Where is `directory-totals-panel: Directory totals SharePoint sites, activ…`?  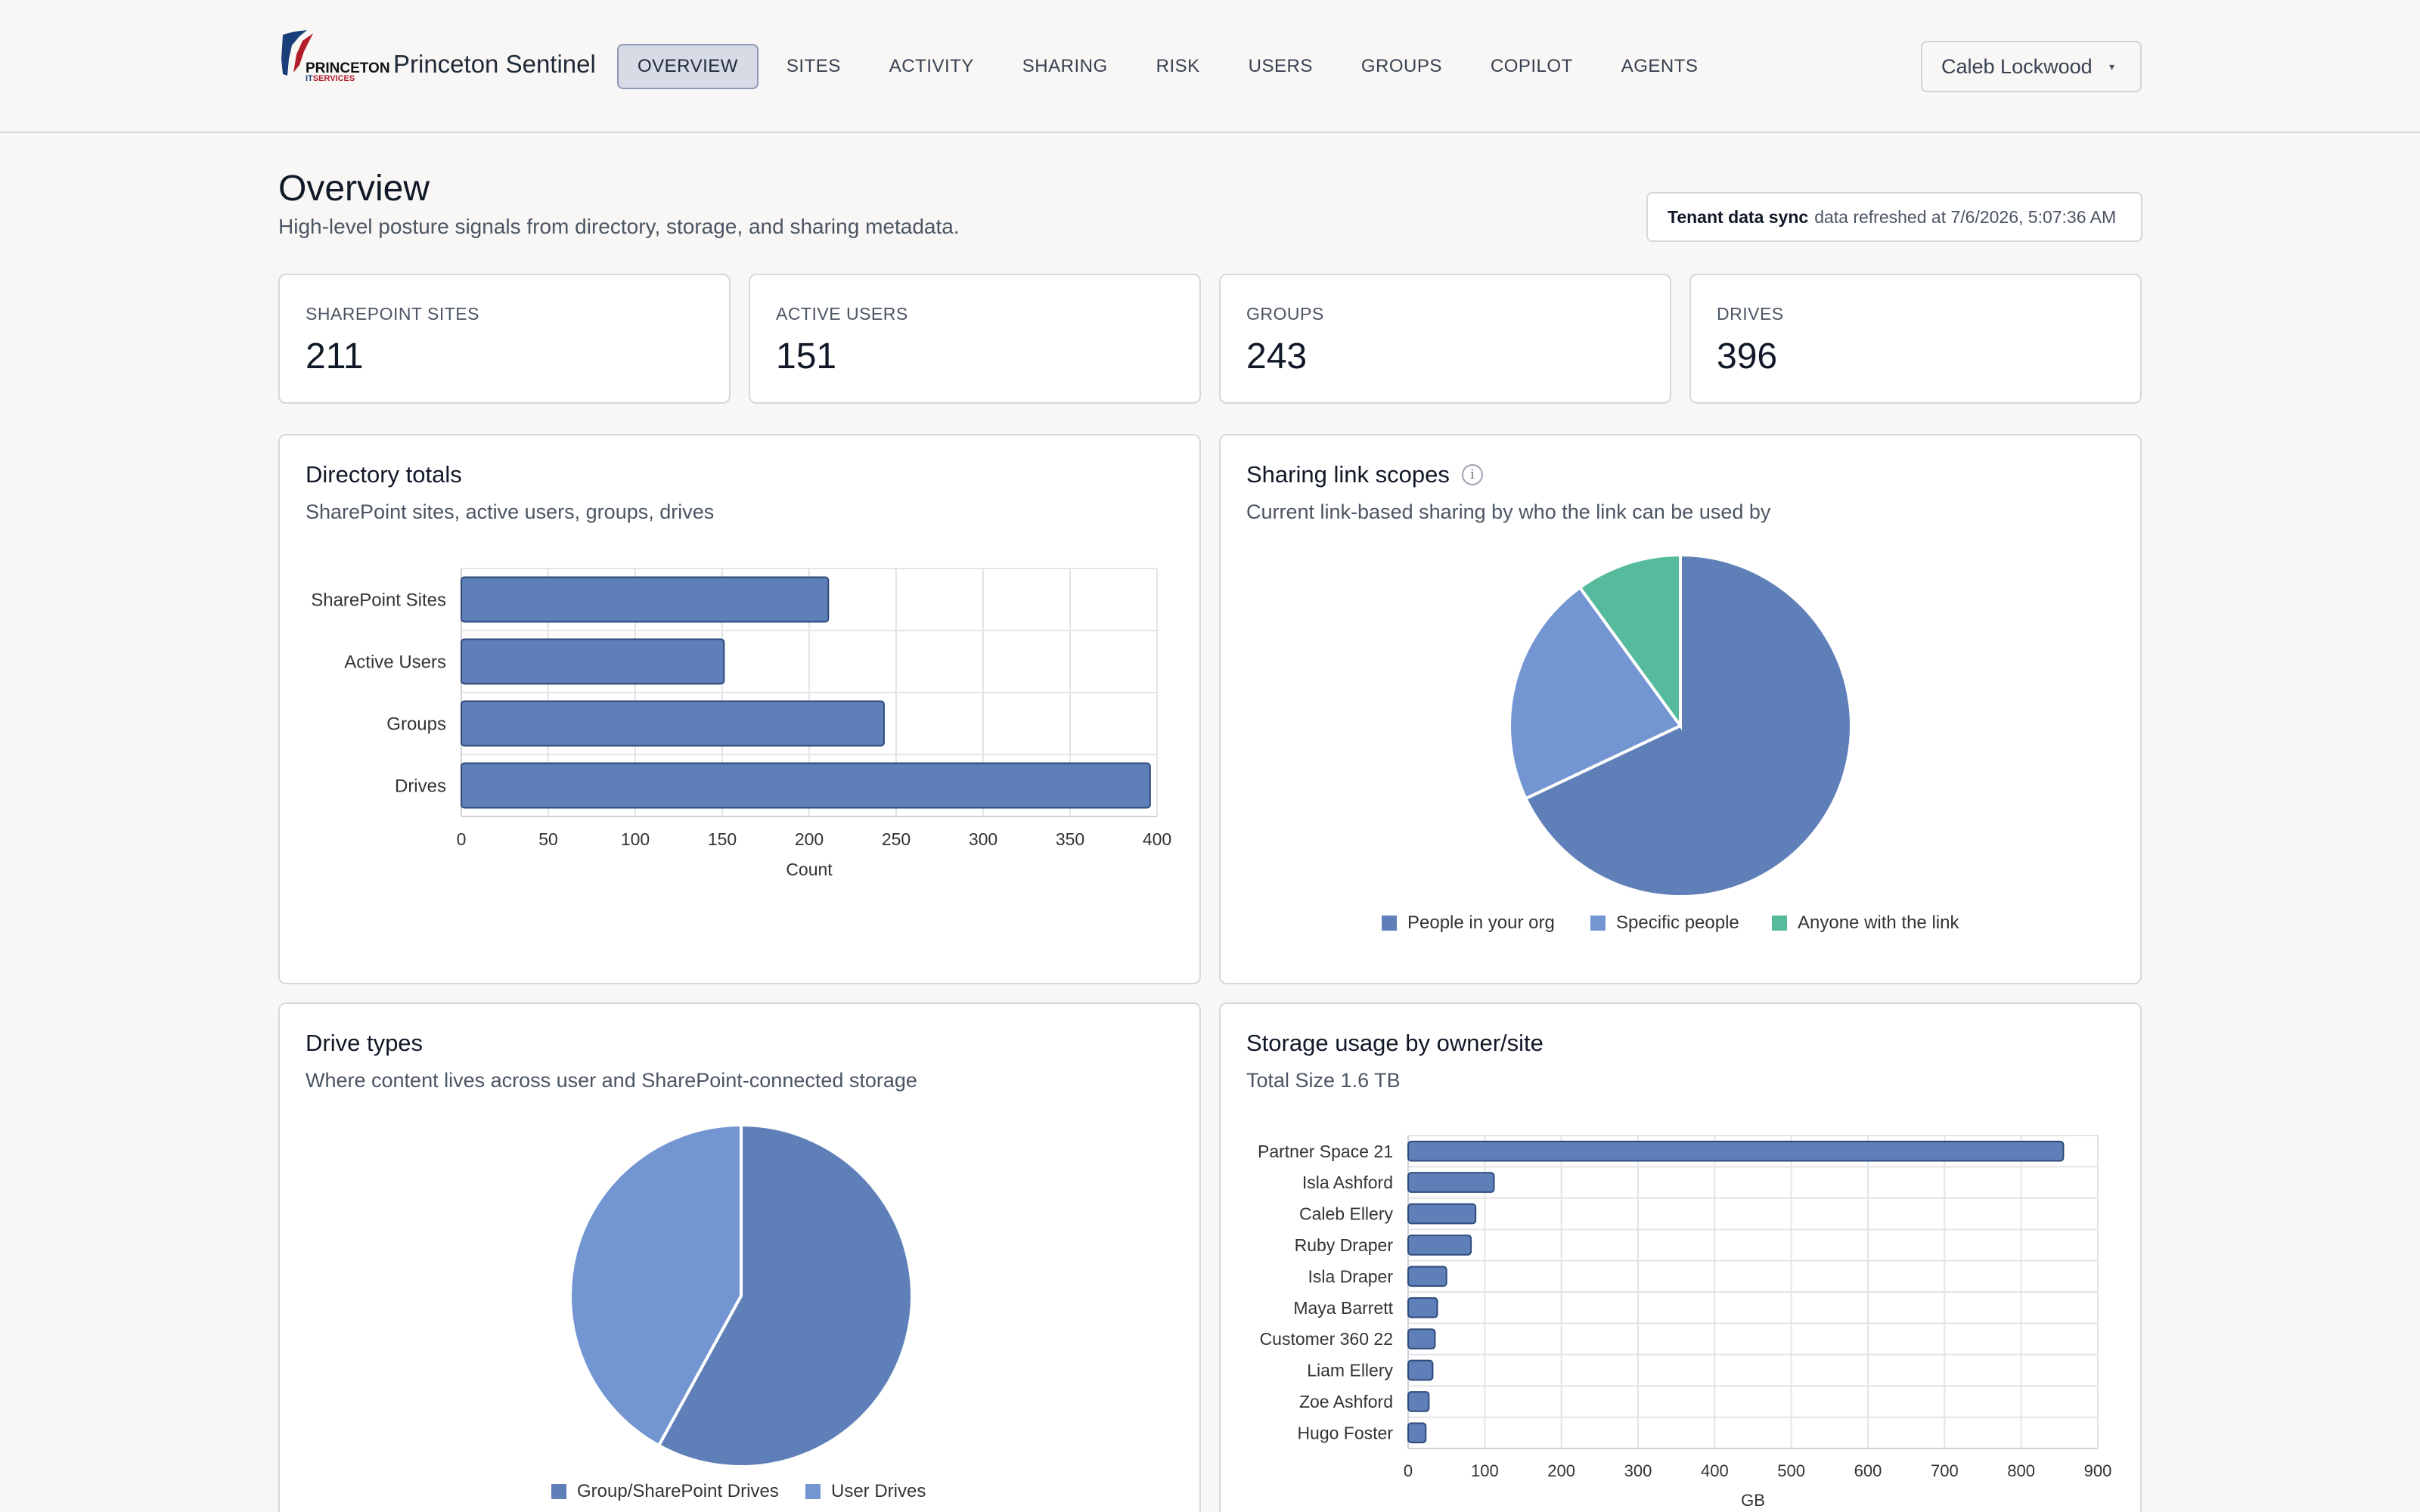 directory-totals-panel: Directory totals SharePoint sites, activ… is located at coordinates (739, 709).